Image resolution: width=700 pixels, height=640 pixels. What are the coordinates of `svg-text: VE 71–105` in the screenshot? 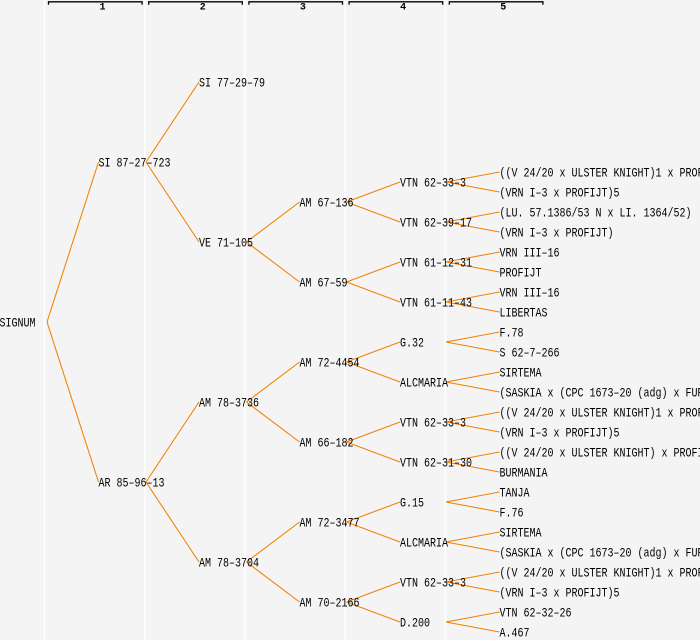 It's located at (226, 244).